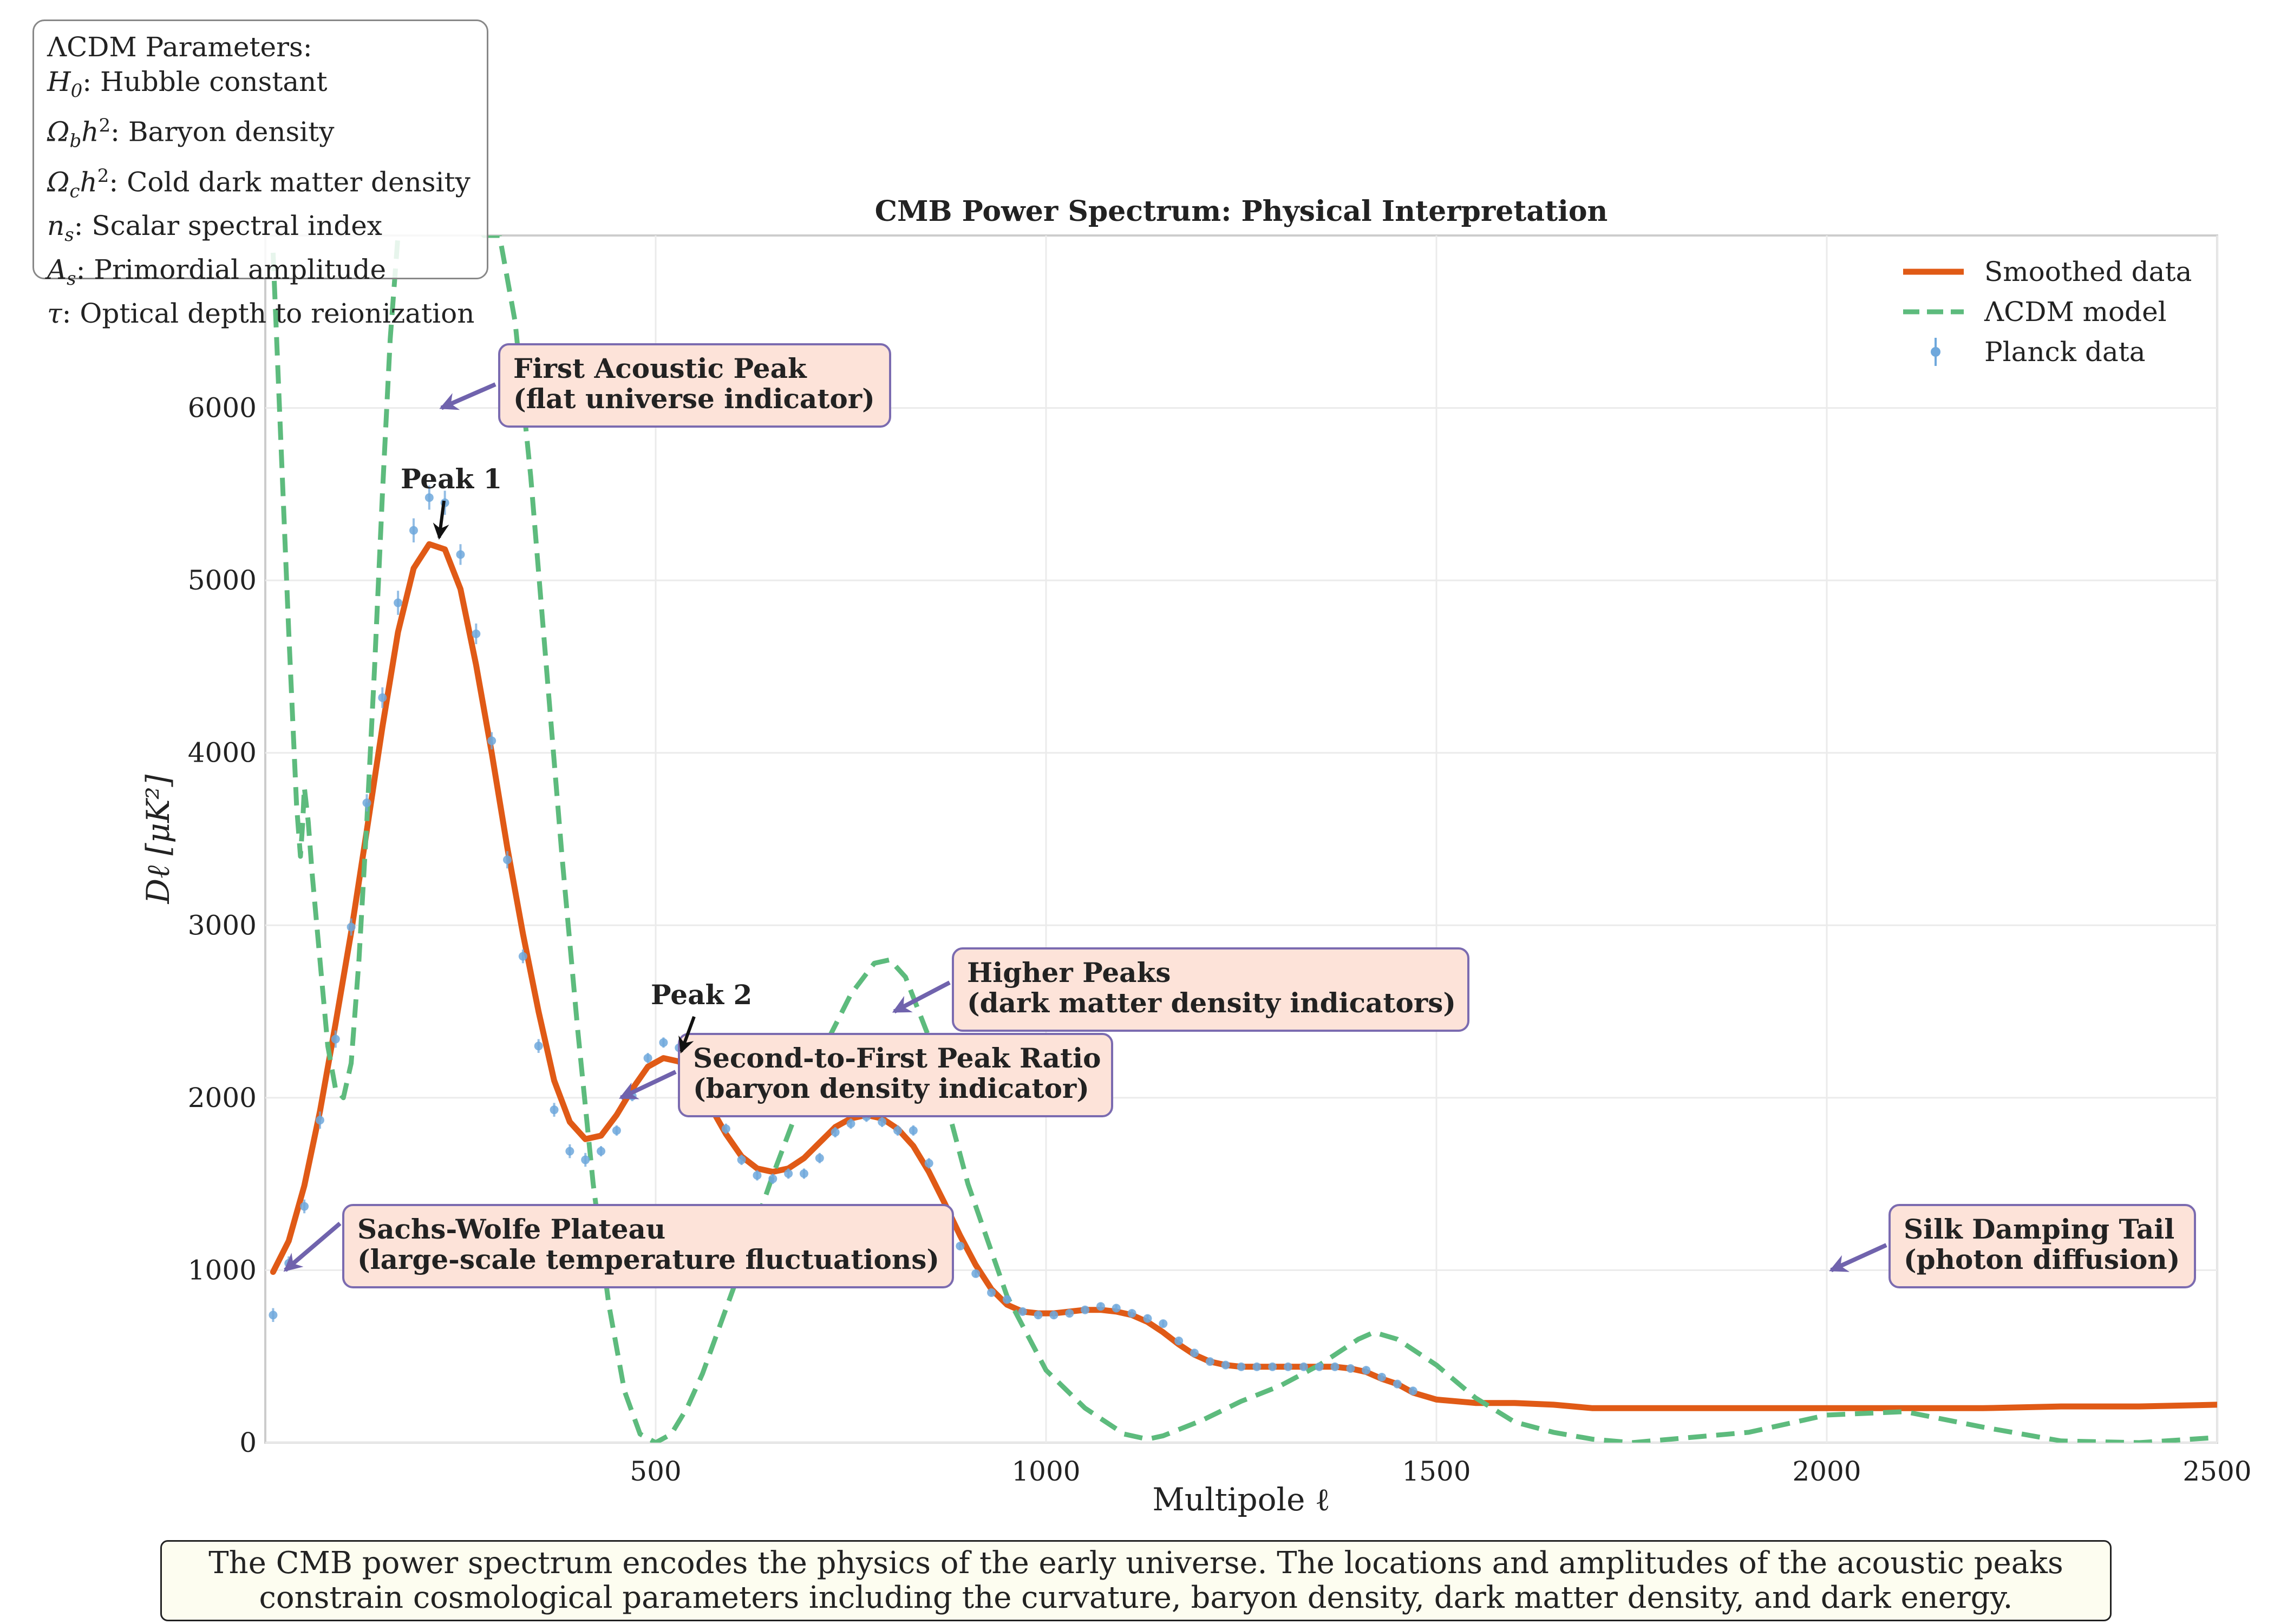  What do you see at coordinates (2075, 312) in the screenshot?
I see `legend-label: ΛCDM model` at bounding box center [2075, 312].